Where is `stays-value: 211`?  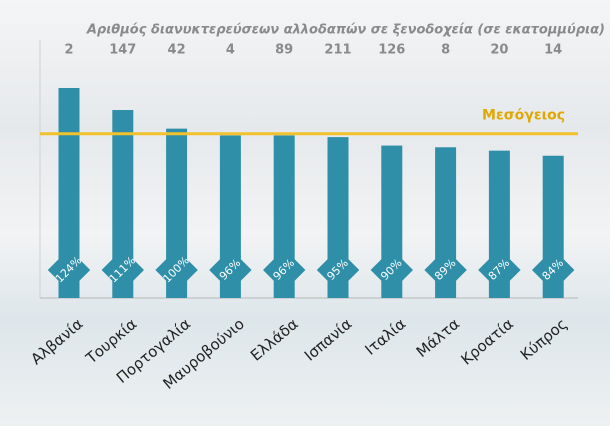 stays-value: 211 is located at coordinates (337, 50).